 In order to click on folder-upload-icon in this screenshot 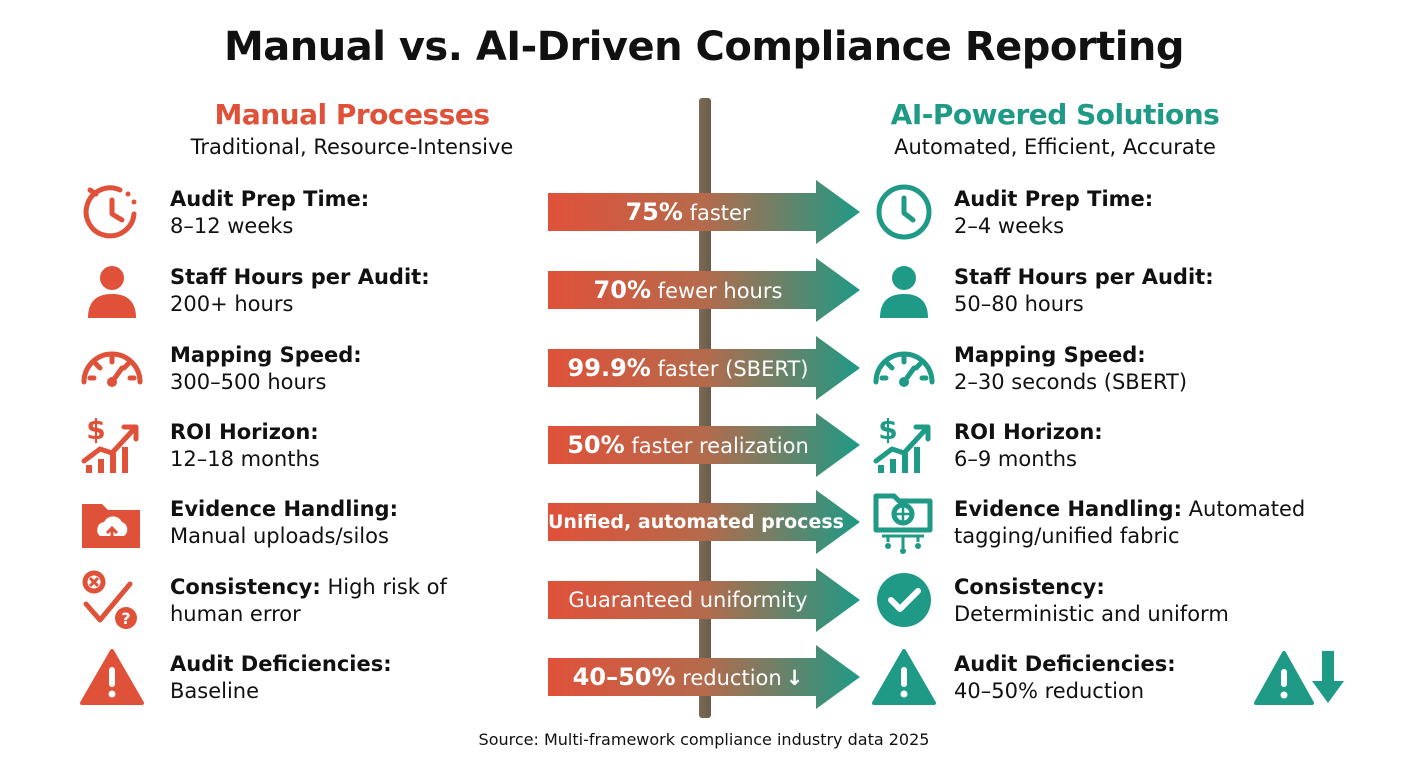, I will do `click(112, 522)`.